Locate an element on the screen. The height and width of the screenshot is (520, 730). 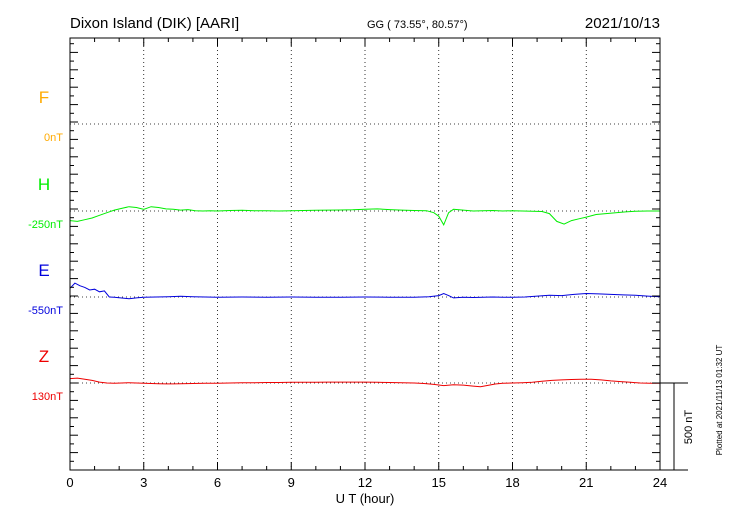
component-labels: F 0nT H -250nT E -550nT Z 130nT is located at coordinates (45, 245).